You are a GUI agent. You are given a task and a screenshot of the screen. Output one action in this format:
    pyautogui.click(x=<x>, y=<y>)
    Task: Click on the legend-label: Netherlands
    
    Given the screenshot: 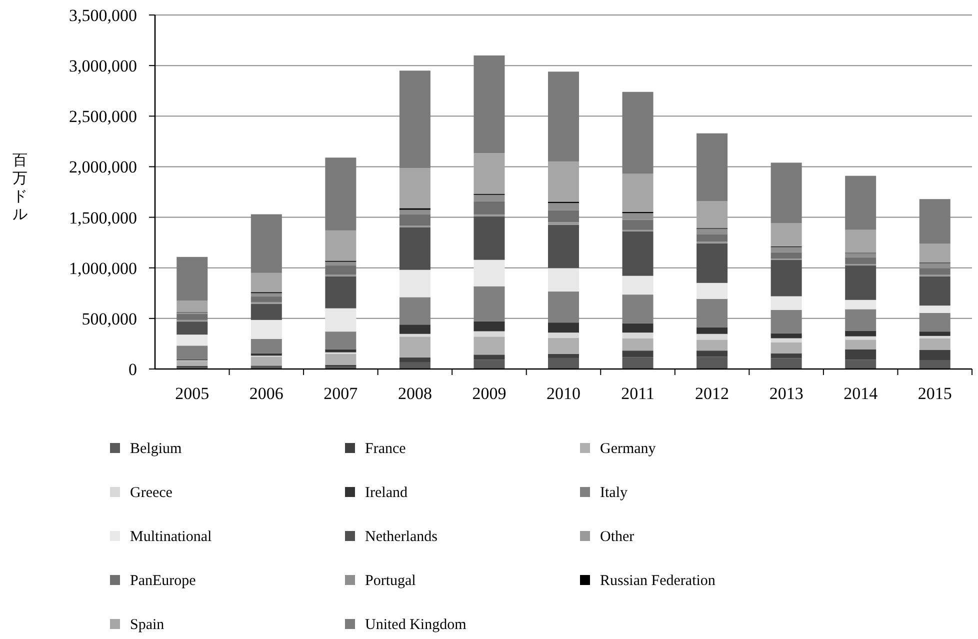 What is the action you would take?
    pyautogui.click(x=401, y=537)
    